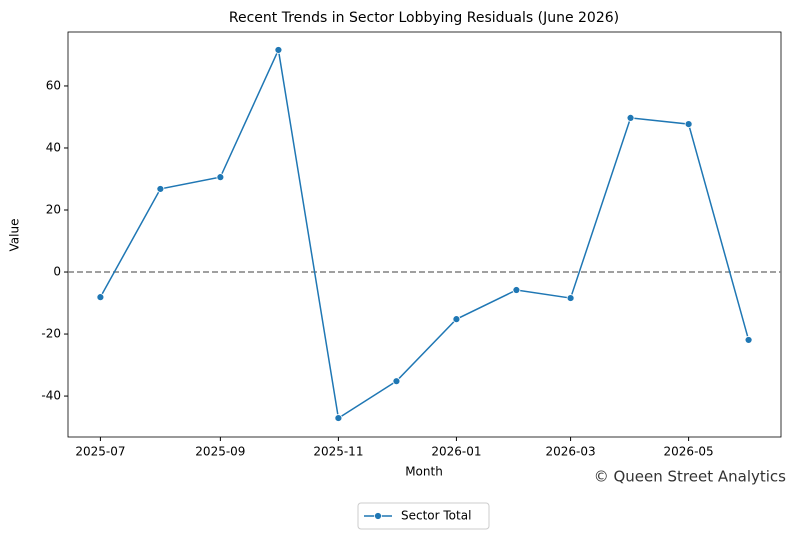  What do you see at coordinates (456, 452) in the screenshot?
I see `x-tick-label: 2026-01` at bounding box center [456, 452].